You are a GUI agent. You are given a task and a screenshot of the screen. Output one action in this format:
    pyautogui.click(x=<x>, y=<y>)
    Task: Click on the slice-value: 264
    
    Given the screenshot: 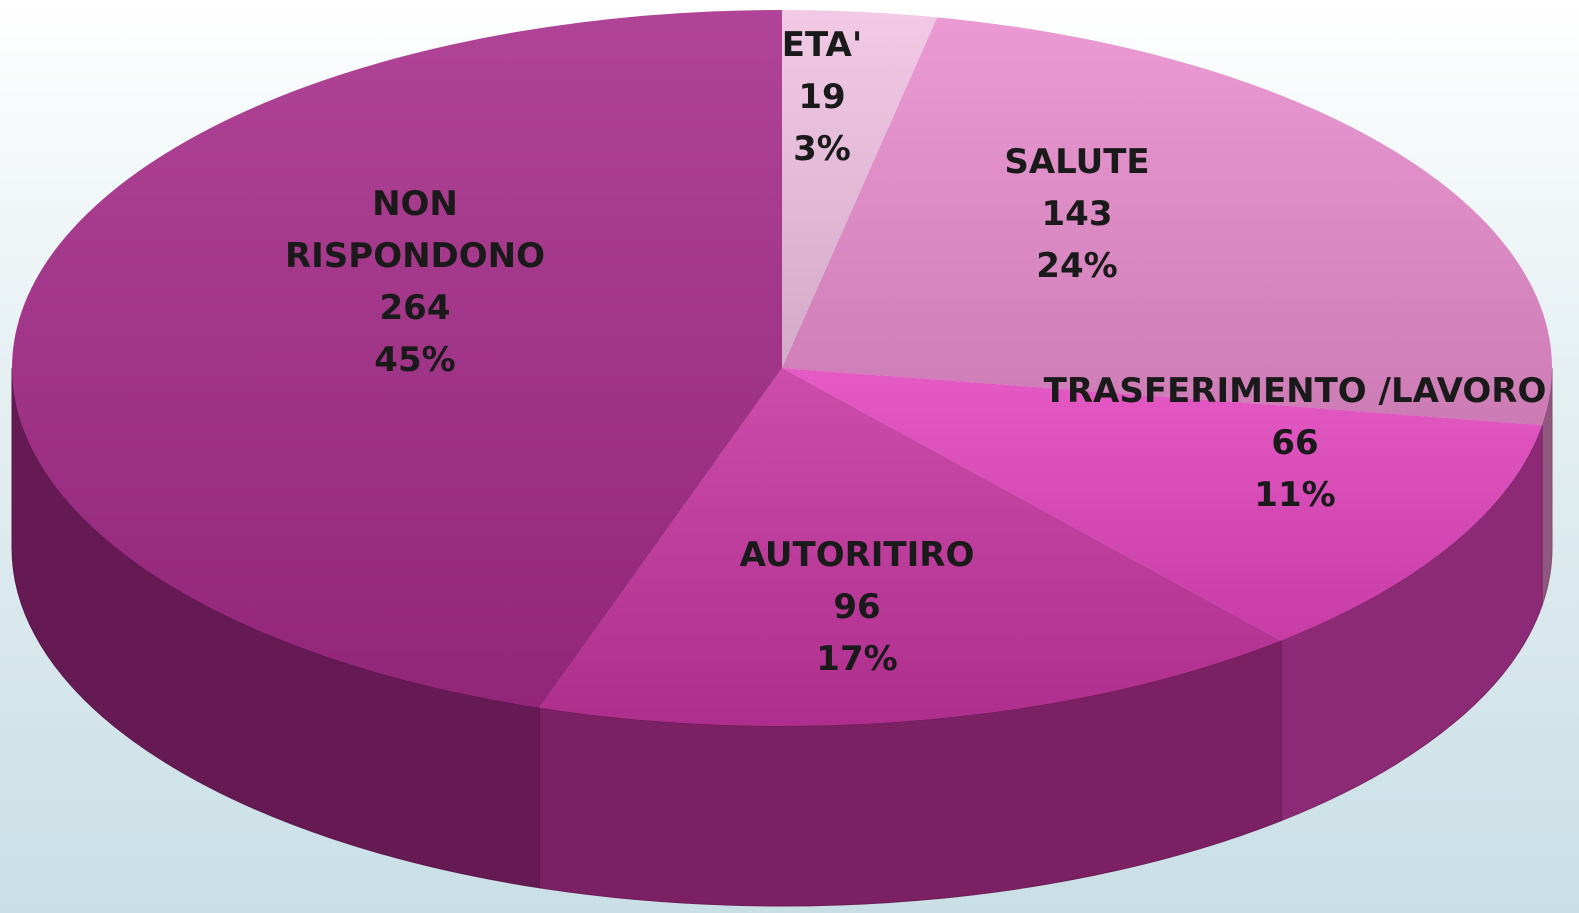 What is the action you would take?
    pyautogui.click(x=415, y=308)
    